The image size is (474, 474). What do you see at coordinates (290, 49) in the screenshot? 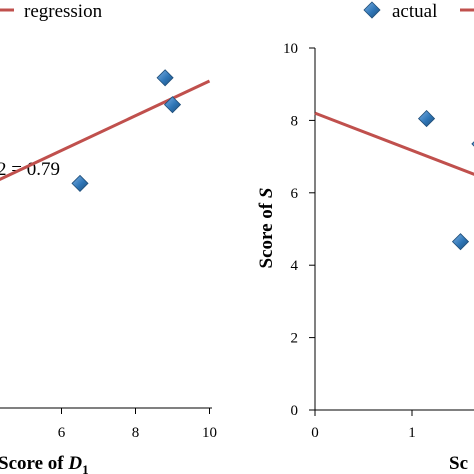
I see `right-y-tick-label-10: 10` at bounding box center [290, 49].